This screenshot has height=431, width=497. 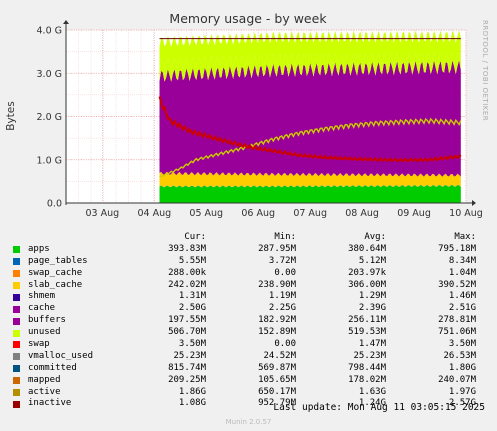 What do you see at coordinates (462, 272) in the screenshot?
I see `legend-max: 1.04M` at bounding box center [462, 272].